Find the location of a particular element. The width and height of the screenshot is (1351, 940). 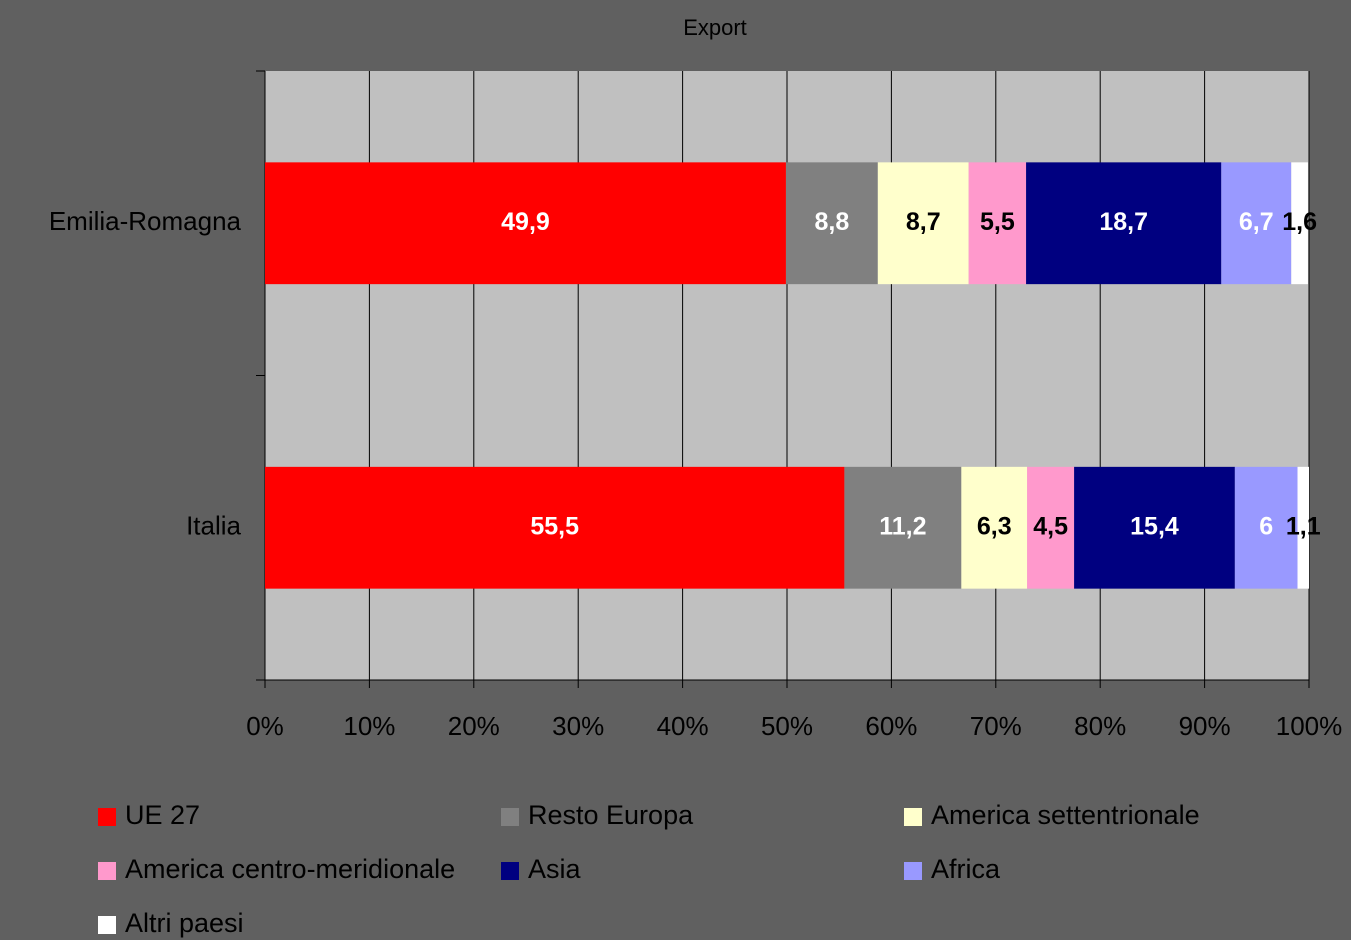

data-label: 49,9 is located at coordinates (525, 222).